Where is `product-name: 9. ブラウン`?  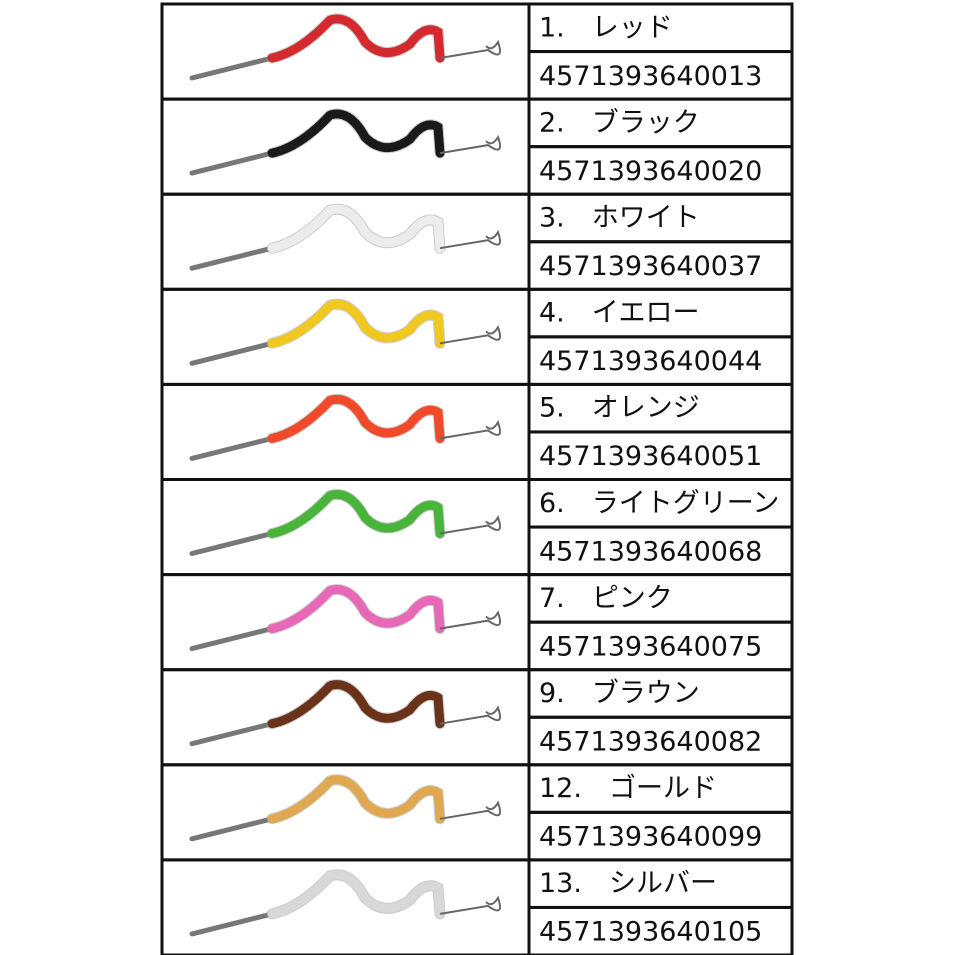
product-name: 9. ブラウン is located at coordinates (619, 693).